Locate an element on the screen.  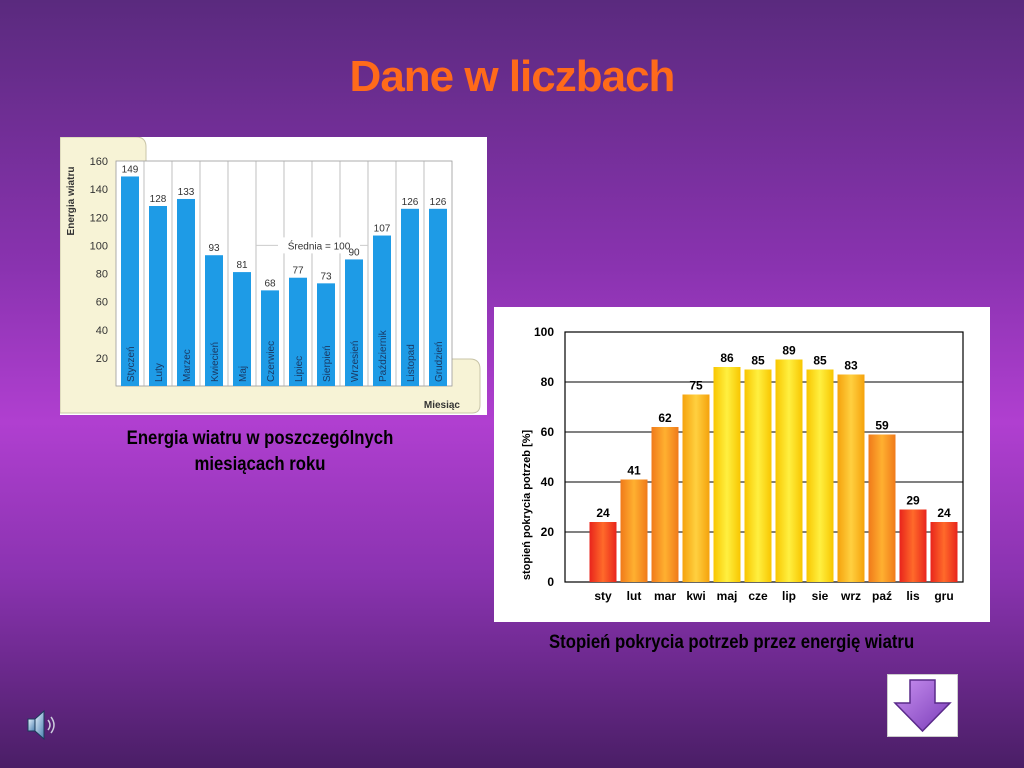
chart1-average-label: Średnia = 100 is located at coordinates (319, 245).